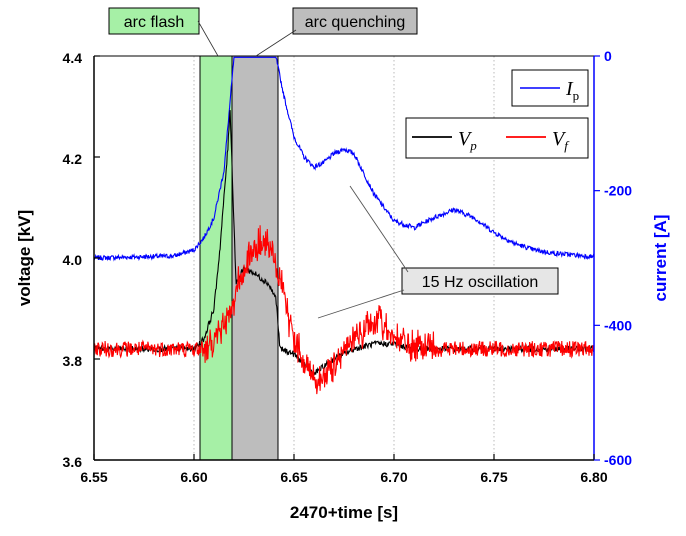  I want to click on legend-ip-label: Ip, so click(572, 90).